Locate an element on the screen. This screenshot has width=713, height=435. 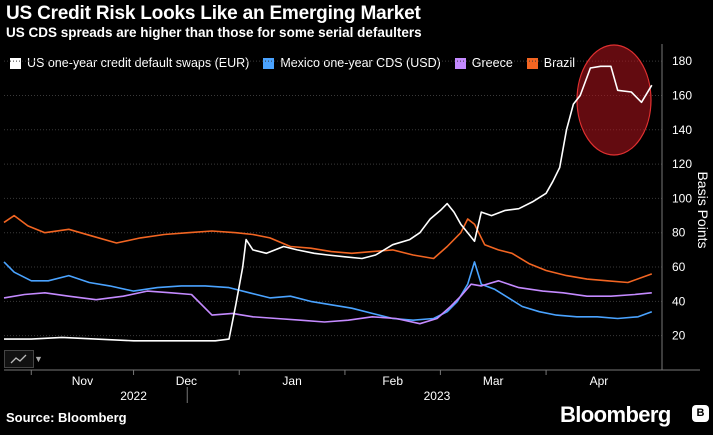
x-tick-label: Apr is located at coordinates (599, 381).